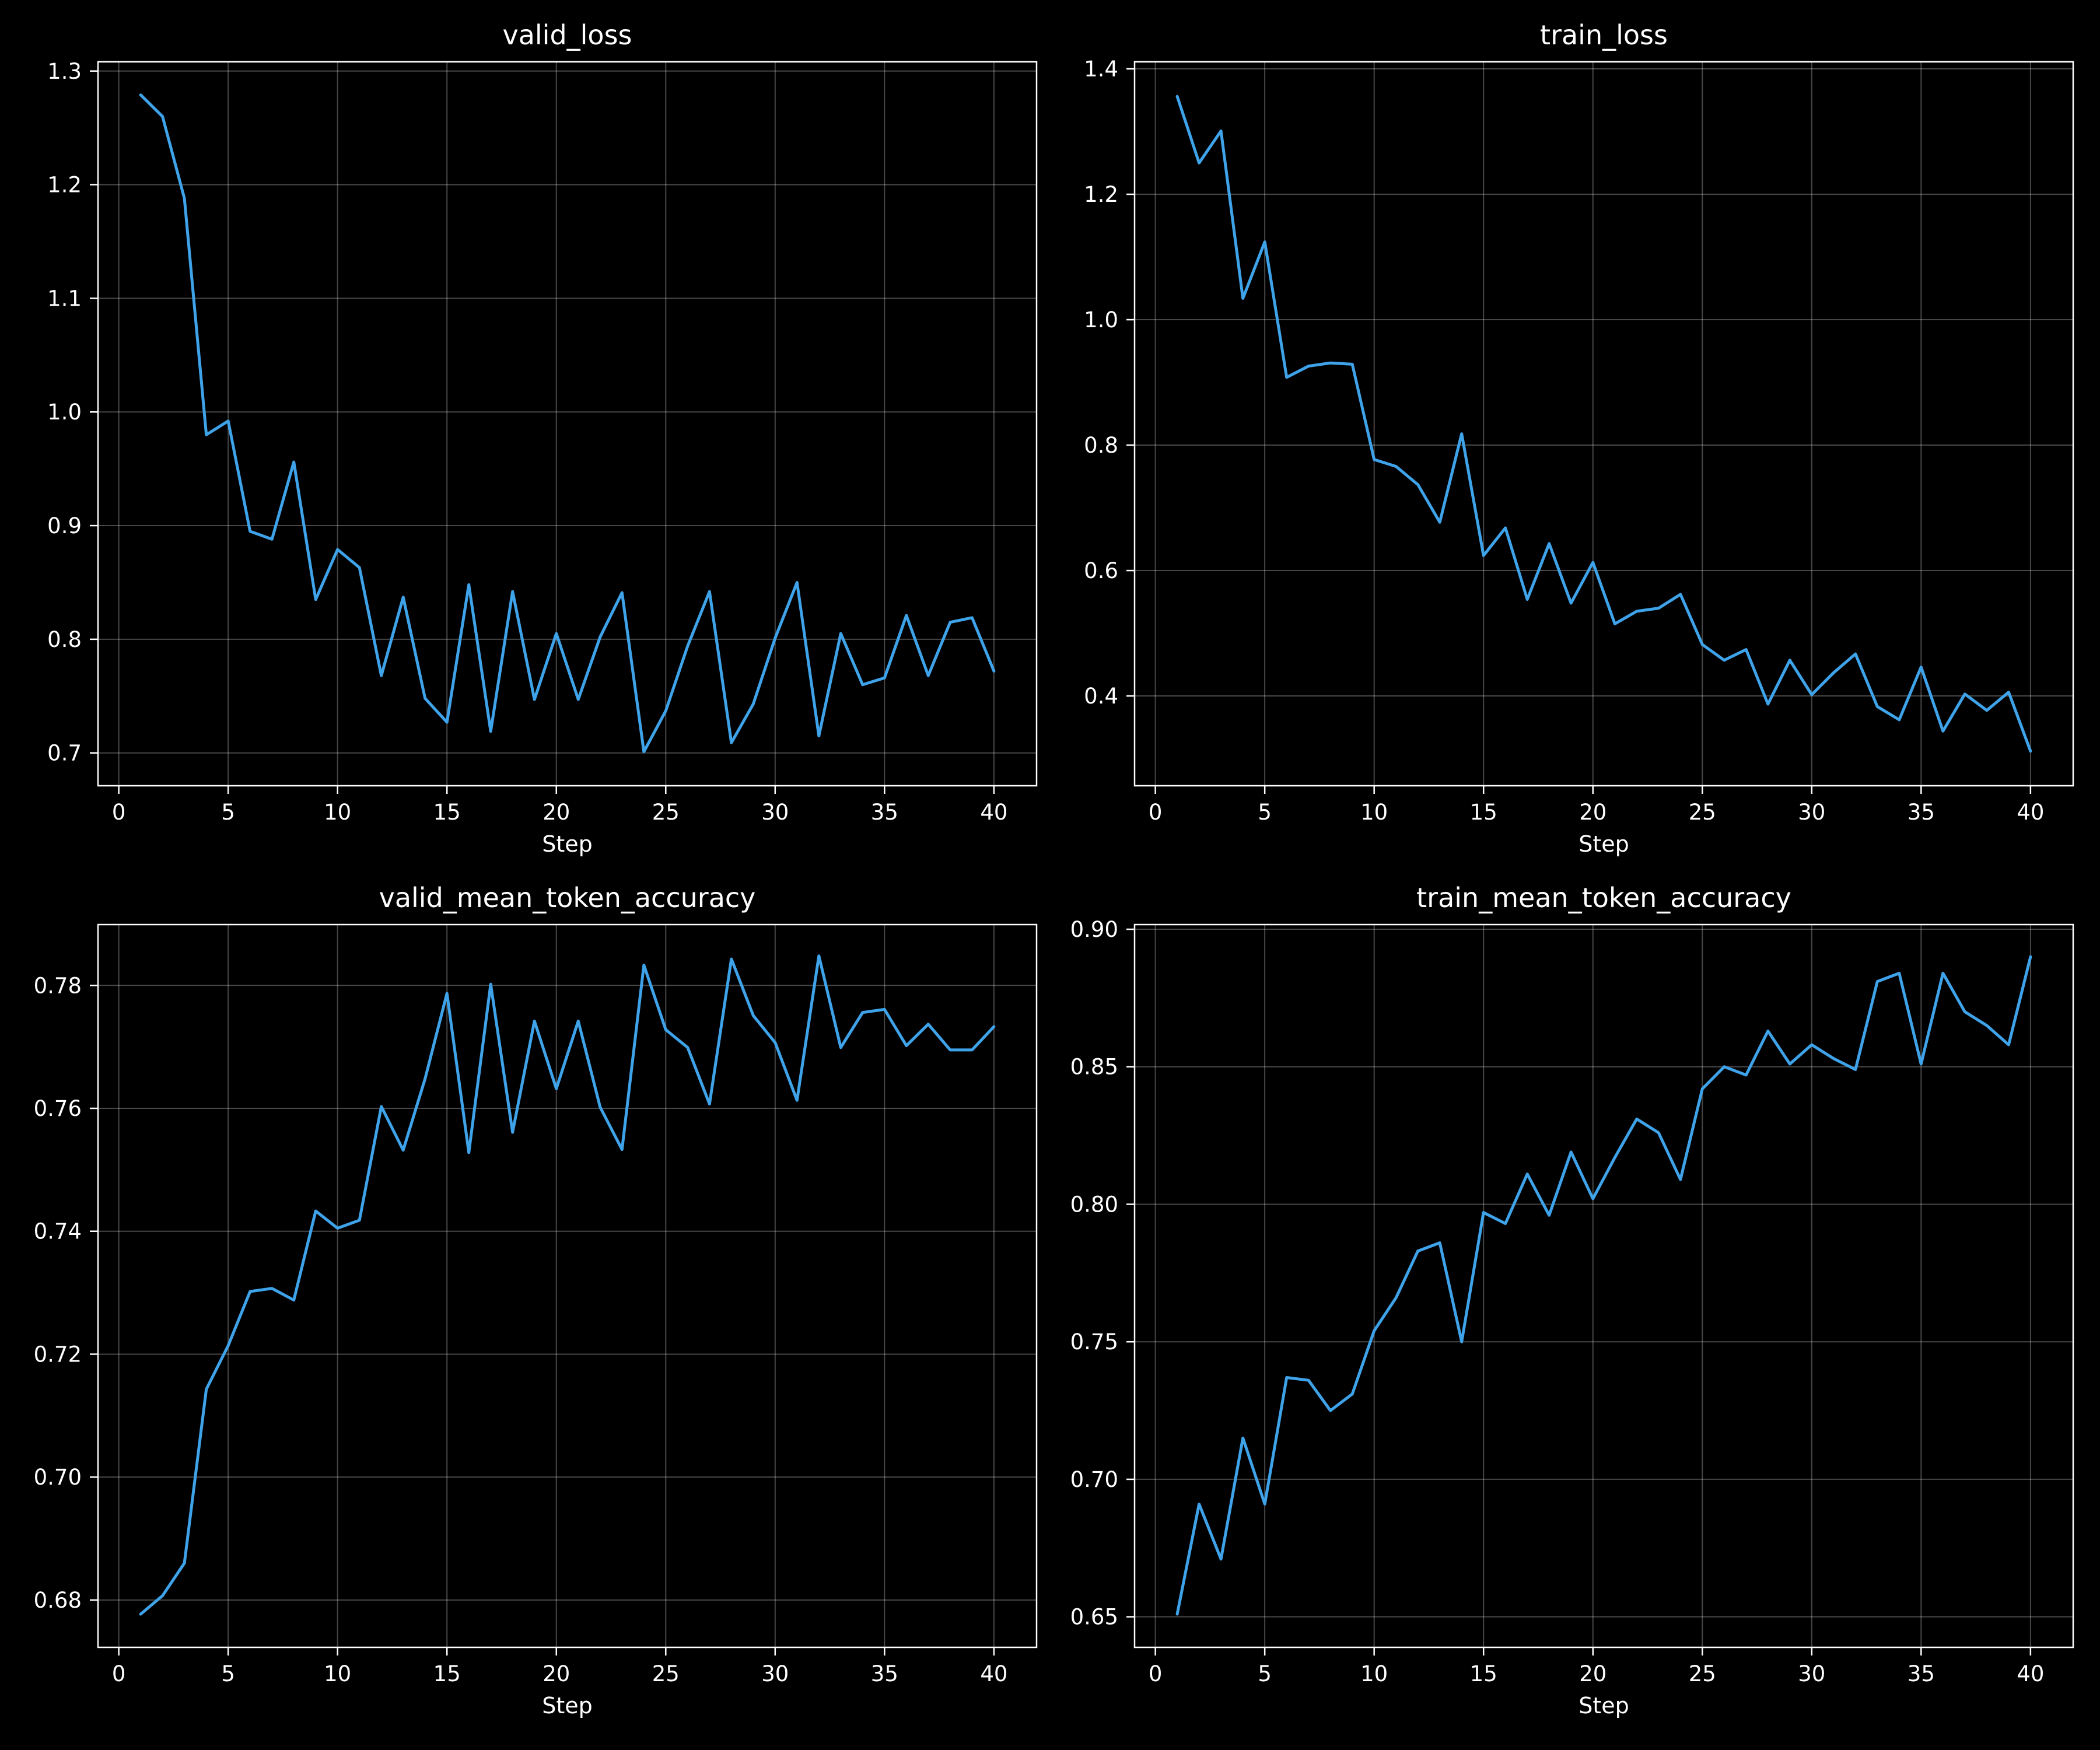 The width and height of the screenshot is (2100, 1750). What do you see at coordinates (64, 525) in the screenshot?
I see `y-tick-label: 0.9` at bounding box center [64, 525].